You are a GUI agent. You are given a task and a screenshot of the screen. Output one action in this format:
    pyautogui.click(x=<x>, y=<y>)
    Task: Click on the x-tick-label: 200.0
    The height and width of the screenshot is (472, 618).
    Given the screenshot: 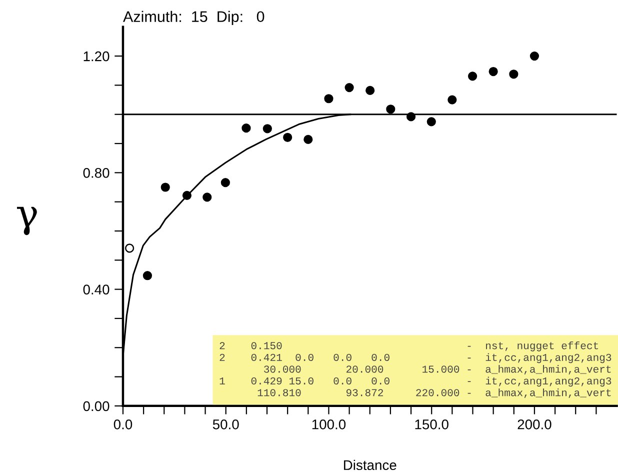 What is the action you would take?
    pyautogui.click(x=535, y=424)
    